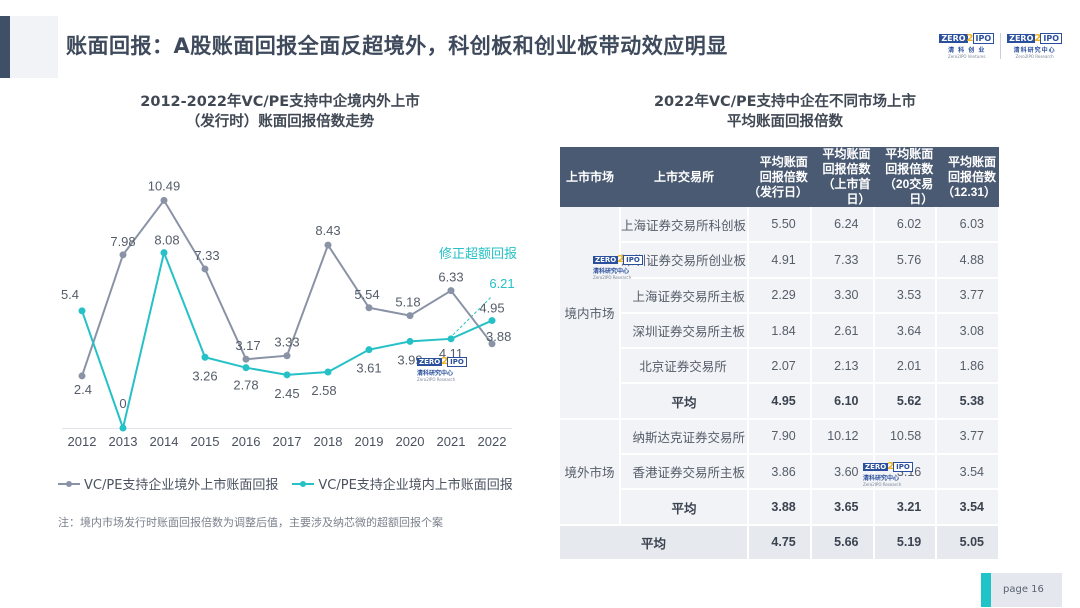 Image resolution: width=1080 pixels, height=608 pixels. I want to click on x-tick-label: 2020, so click(410, 441).